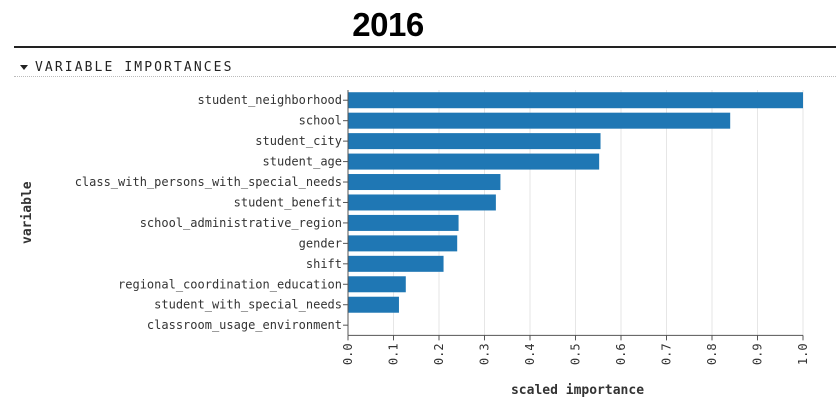  I want to click on y-tick-label: regional_coordination_education, so click(230, 284).